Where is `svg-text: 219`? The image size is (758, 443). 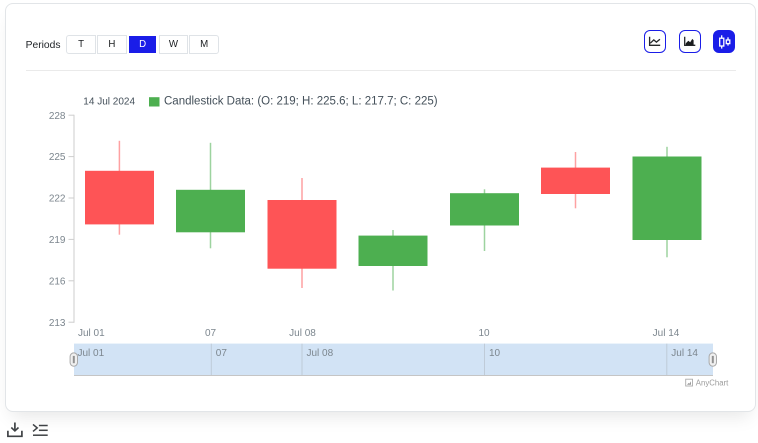 svg-text: 219 is located at coordinates (57, 240).